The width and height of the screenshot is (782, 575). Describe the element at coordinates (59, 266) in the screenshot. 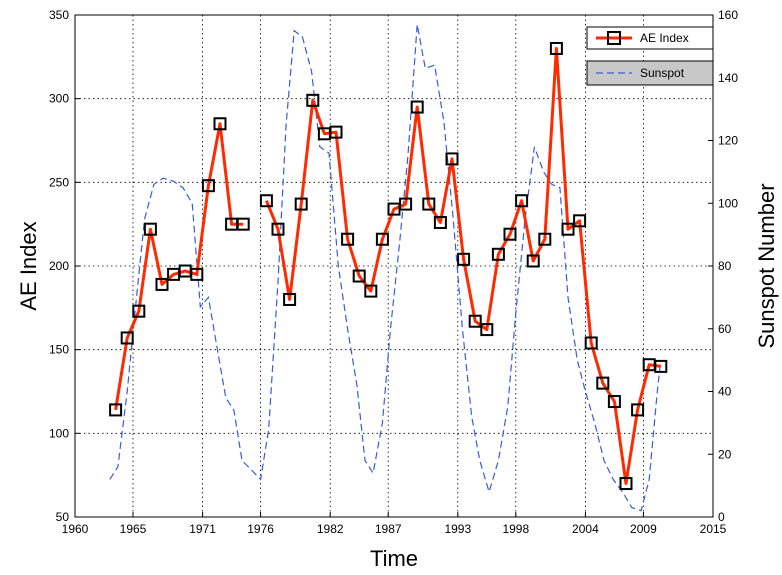

I see `y-tick-label: 200` at that location.